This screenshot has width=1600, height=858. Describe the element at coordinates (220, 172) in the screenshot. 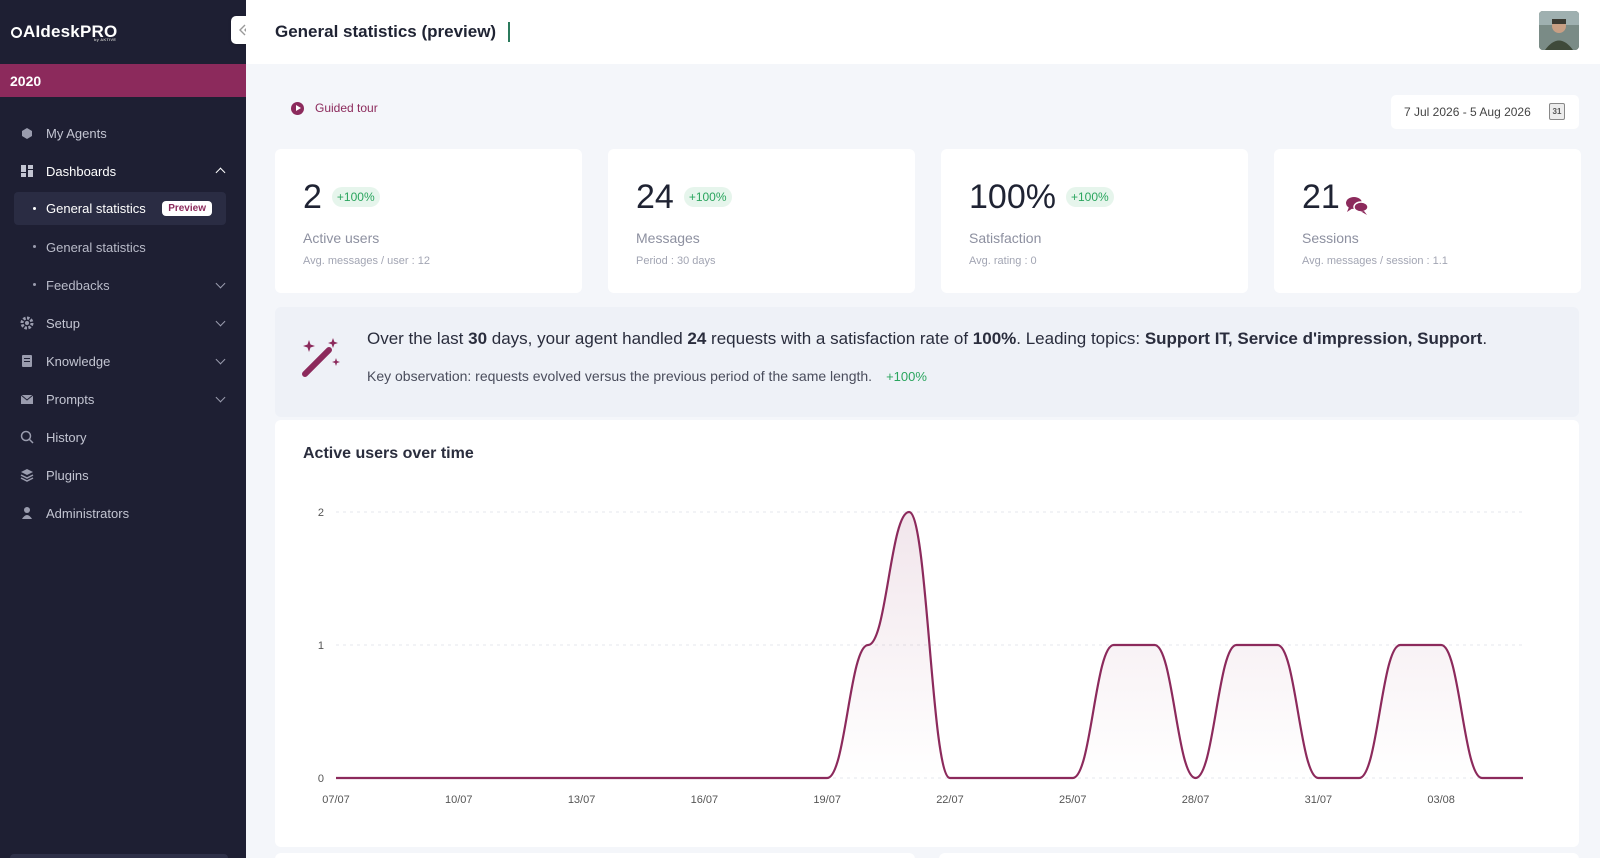

I see `chevron-up-icon` at that location.